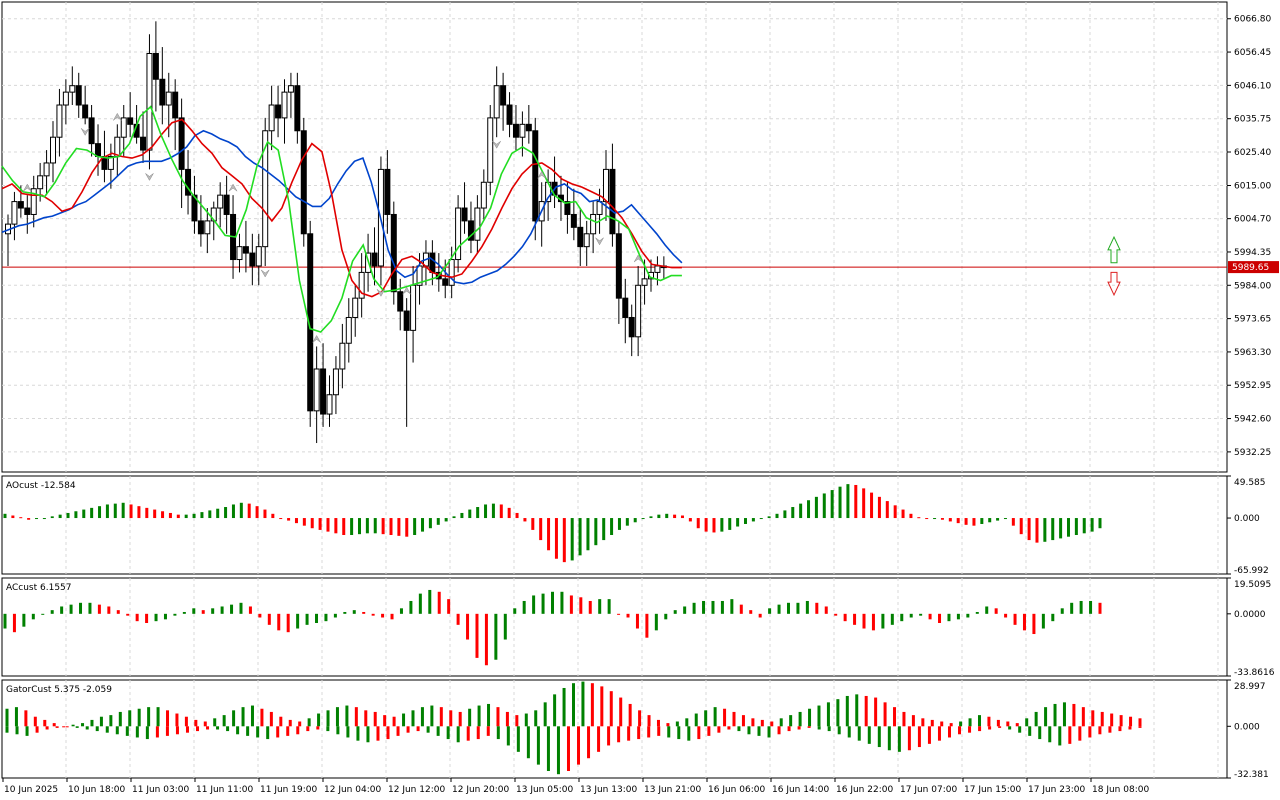 This screenshot has width=1280, height=800. What do you see at coordinates (480, 790) in the screenshot?
I see `x-tick-label: 12 Jun 20:00` at bounding box center [480, 790].